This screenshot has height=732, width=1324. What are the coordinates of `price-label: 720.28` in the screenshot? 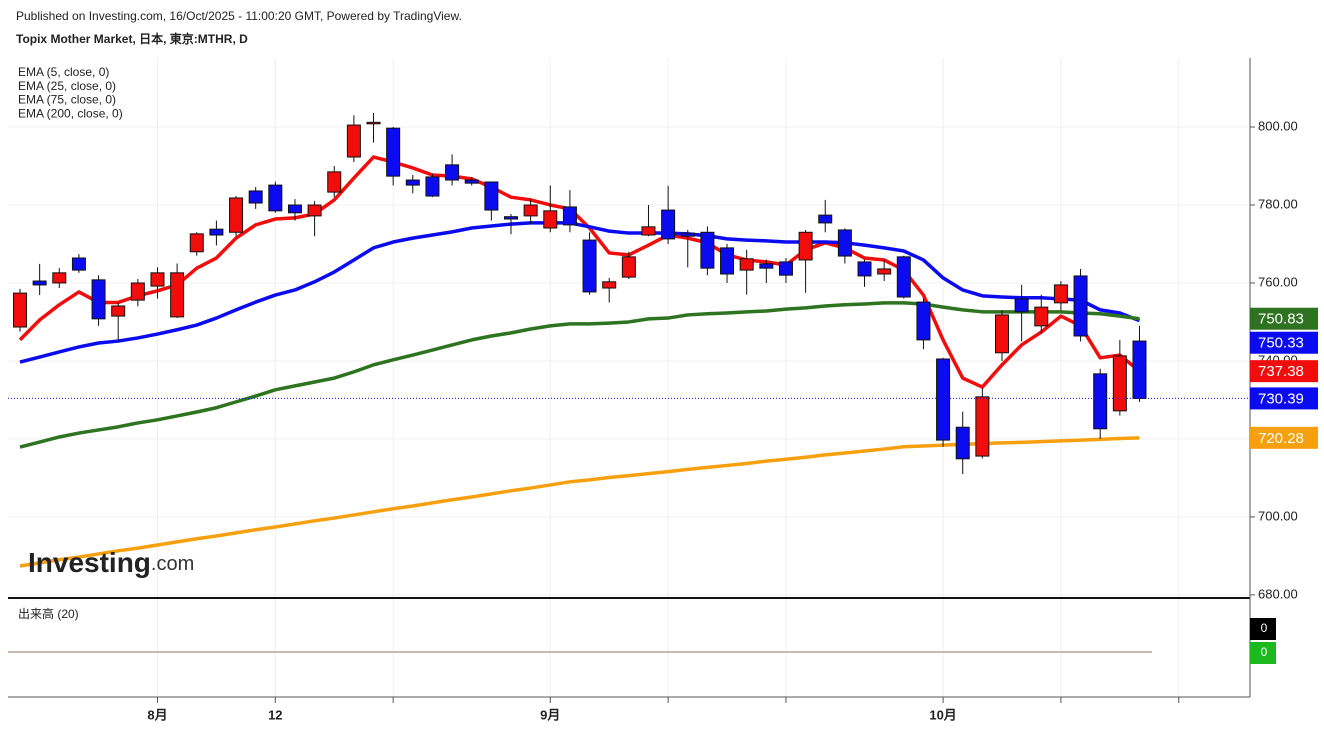 It's located at (1281, 438).